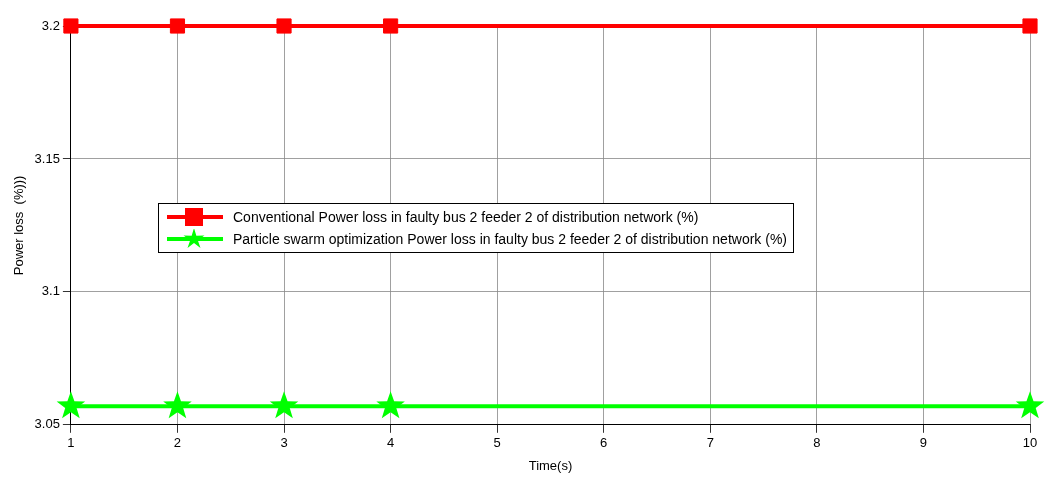 This screenshot has height=489, width=1058. Describe the element at coordinates (510, 239) in the screenshot. I see `legend-label: Particle swarm optimization Power loss in faulty bus 2 feeder 2 of distribution network (%)` at that location.